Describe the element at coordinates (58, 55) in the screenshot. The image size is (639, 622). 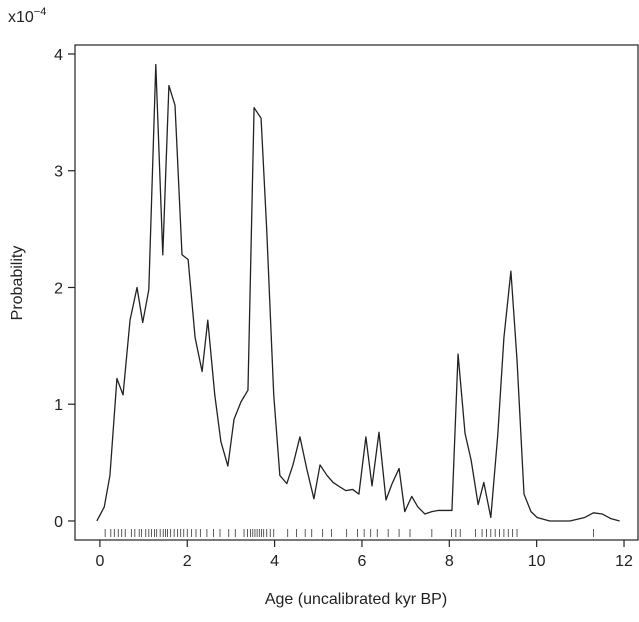
I see `y-tick-label: 4` at that location.